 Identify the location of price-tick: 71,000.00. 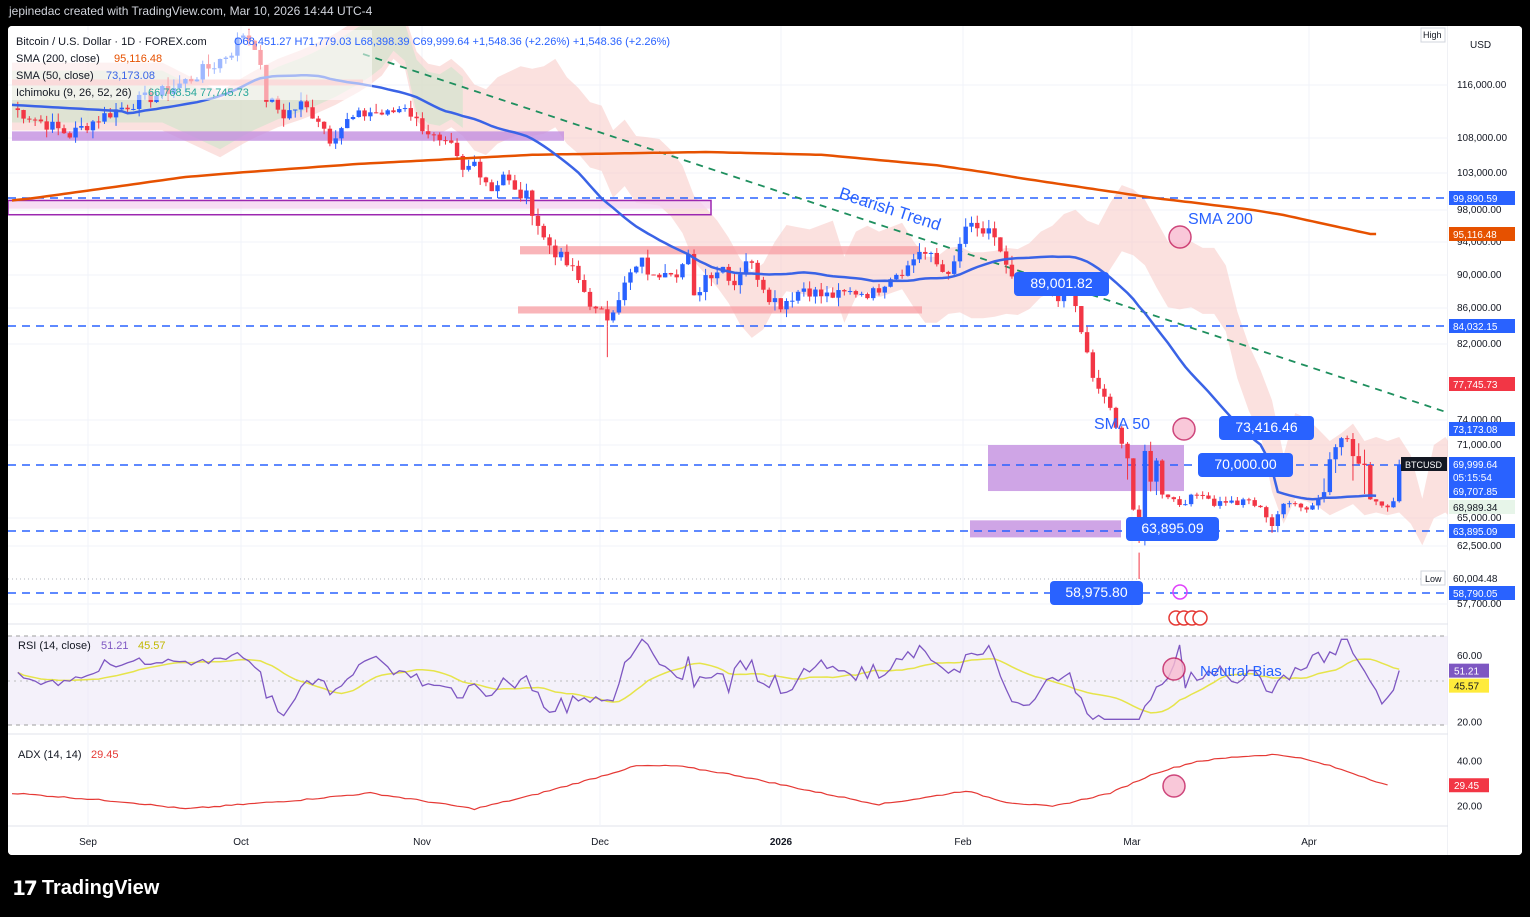
(1479, 445).